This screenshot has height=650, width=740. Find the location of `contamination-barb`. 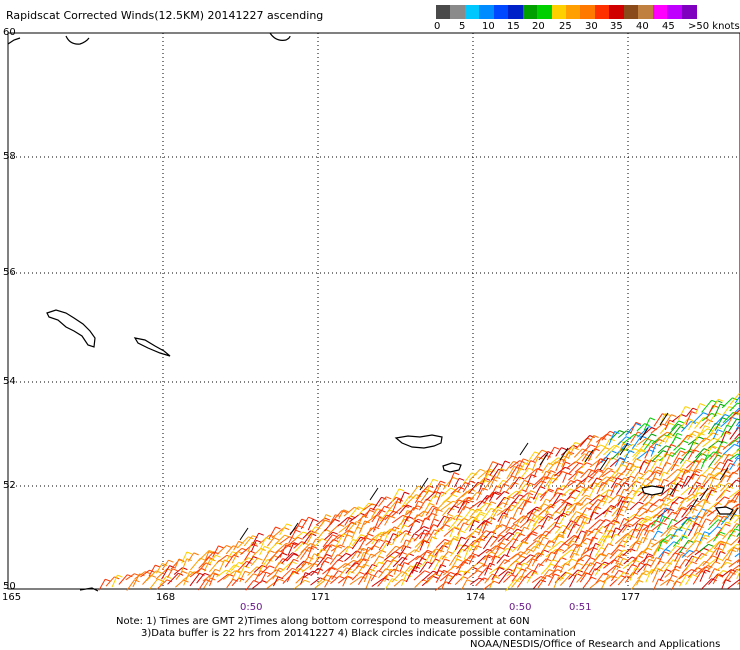

contamination-barb is located at coordinates (694, 504).